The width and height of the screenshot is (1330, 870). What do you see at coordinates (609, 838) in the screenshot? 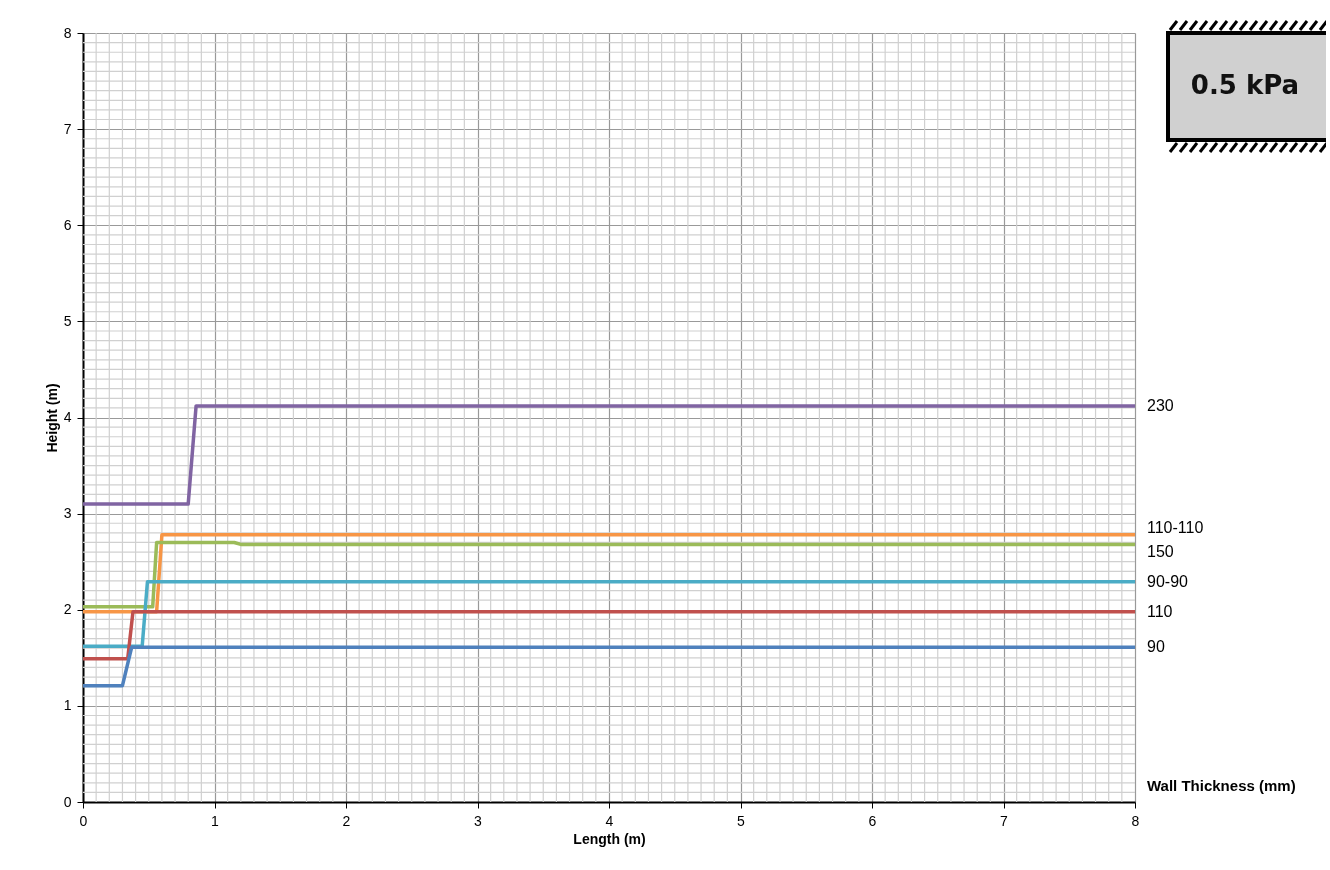
I see `x-axis-title: Length (m)` at bounding box center [609, 838].